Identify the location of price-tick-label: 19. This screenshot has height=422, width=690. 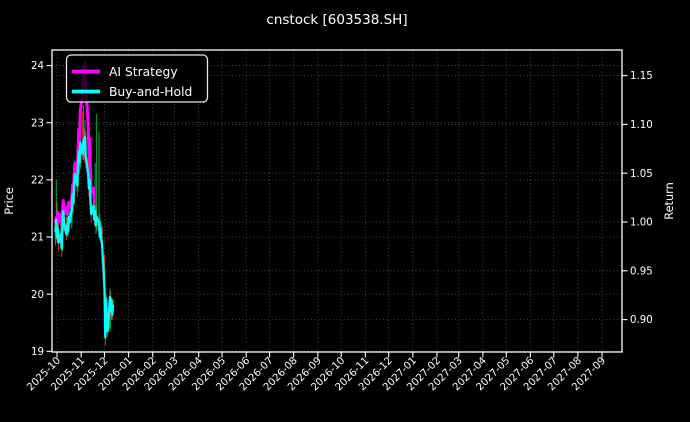
(37, 352).